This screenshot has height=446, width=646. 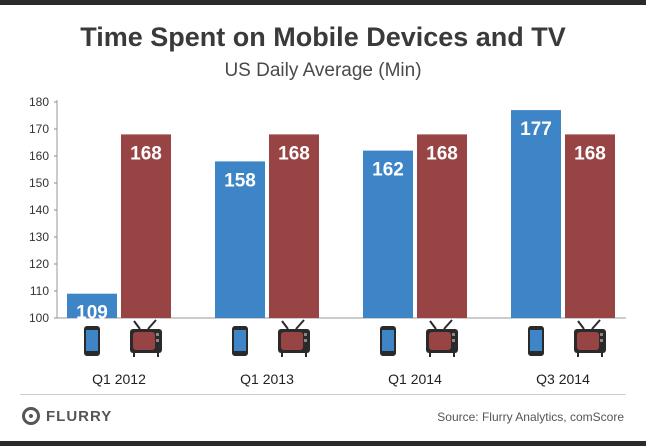 I want to click on x-category-label: Q1 2012, so click(x=119, y=379).